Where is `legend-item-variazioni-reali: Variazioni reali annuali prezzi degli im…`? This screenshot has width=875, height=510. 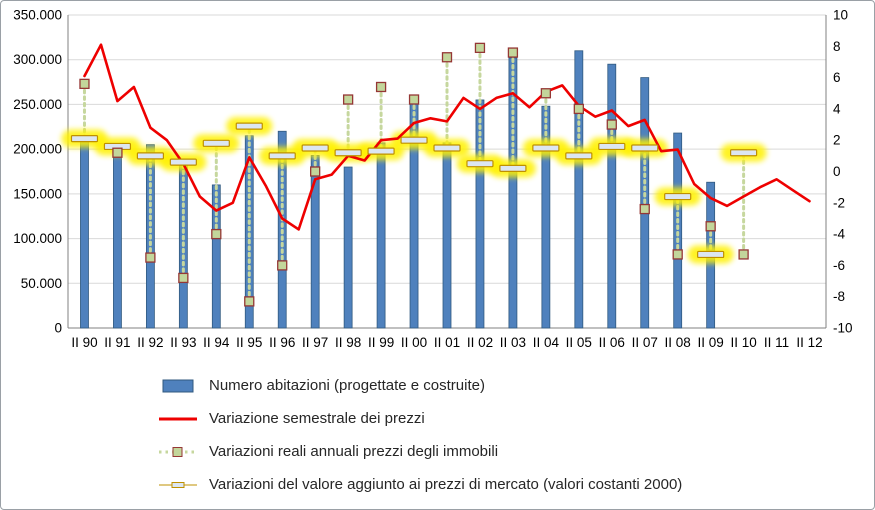
legend-item-variazioni-reali: Variazioni reali annuali prezzi degli im… is located at coordinates (420, 451).